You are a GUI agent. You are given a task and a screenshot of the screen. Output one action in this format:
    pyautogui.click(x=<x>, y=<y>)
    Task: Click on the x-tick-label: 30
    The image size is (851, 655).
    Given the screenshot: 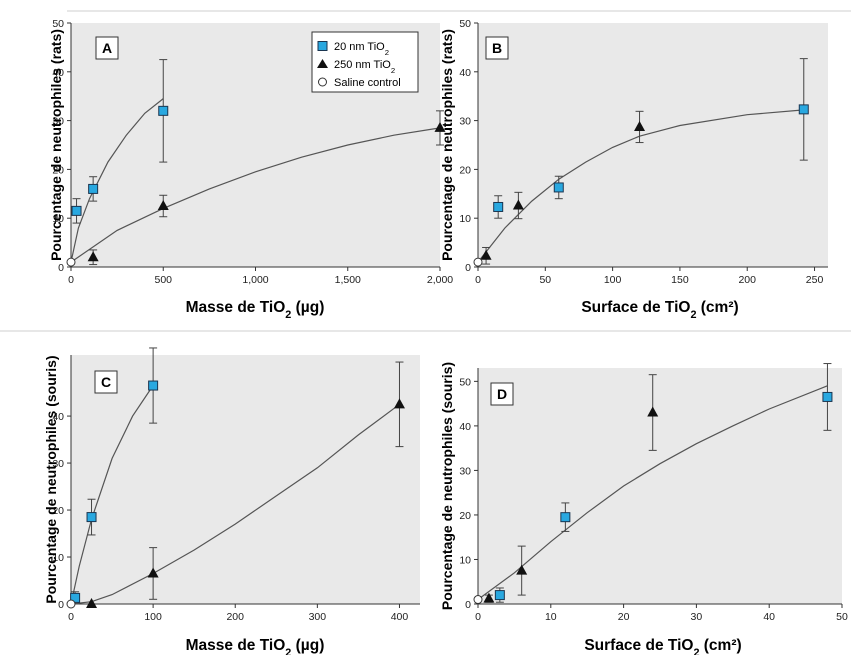 What is the action you would take?
    pyautogui.click(x=697, y=617)
    